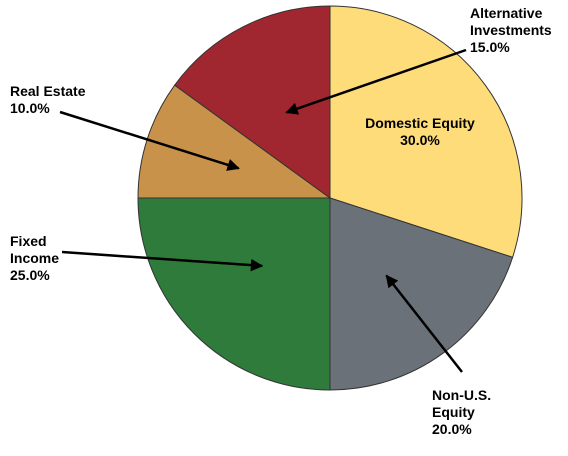 The height and width of the screenshot is (456, 568). I want to click on label-line: Income, so click(34, 258).